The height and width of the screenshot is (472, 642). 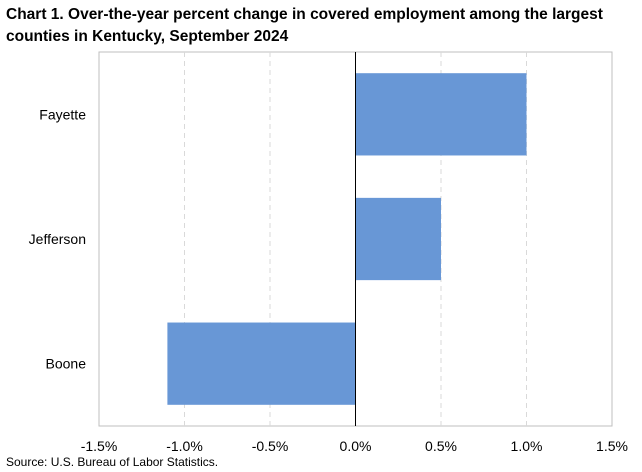 What do you see at coordinates (99, 446) in the screenshot?
I see `x-tick-label: -1.5%` at bounding box center [99, 446].